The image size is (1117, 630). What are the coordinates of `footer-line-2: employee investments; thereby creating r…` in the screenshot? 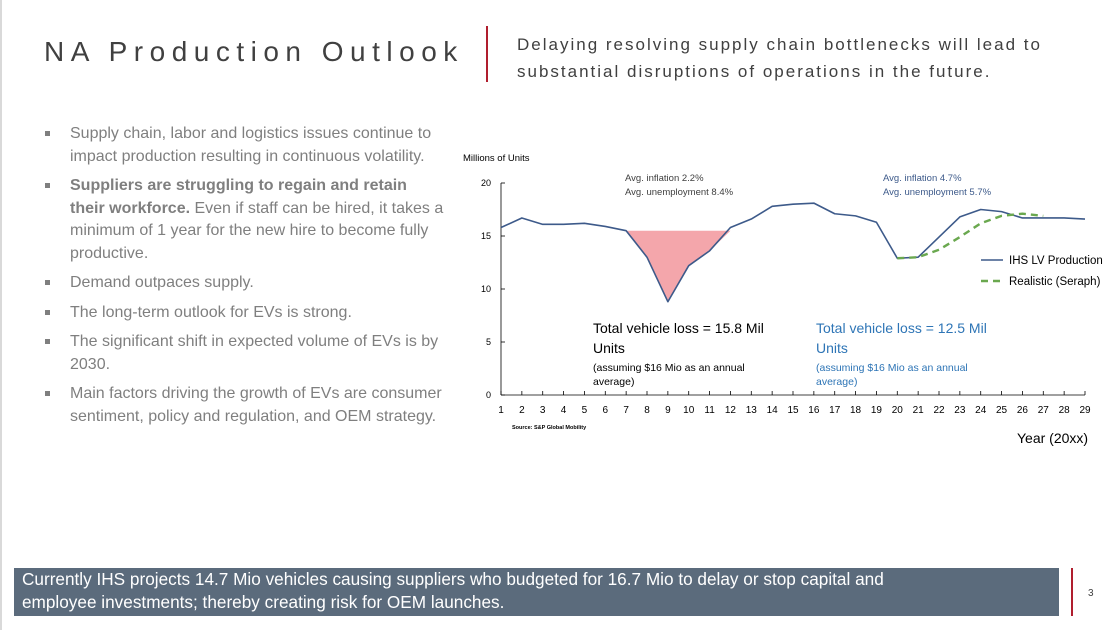 It's located at (263, 602).